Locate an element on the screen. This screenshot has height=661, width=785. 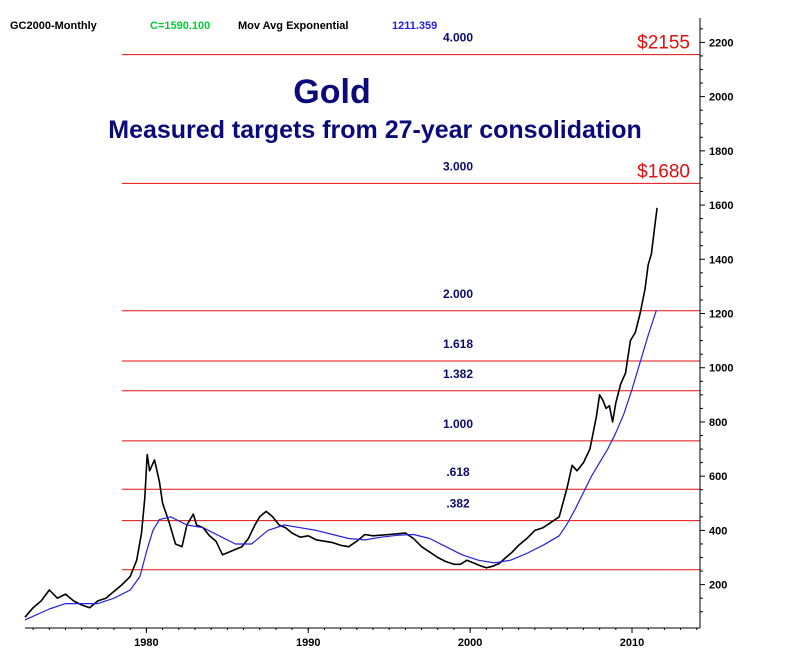
close-value-label: C=1590.100 is located at coordinates (180, 26).